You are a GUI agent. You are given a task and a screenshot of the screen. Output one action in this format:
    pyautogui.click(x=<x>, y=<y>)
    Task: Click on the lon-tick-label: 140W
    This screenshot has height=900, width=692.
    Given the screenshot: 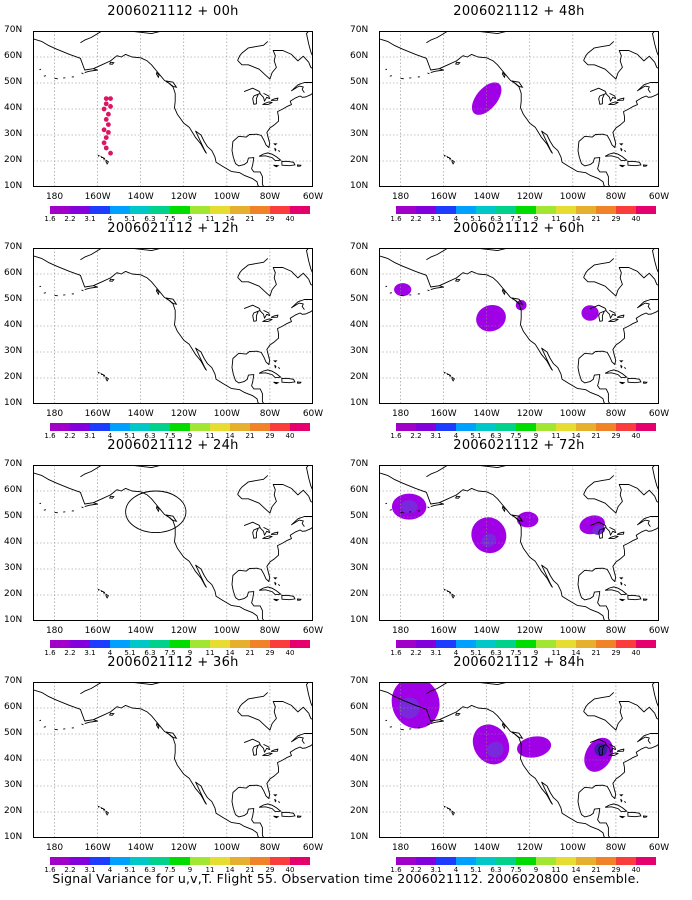 What is the action you would take?
    pyautogui.click(x=486, y=197)
    